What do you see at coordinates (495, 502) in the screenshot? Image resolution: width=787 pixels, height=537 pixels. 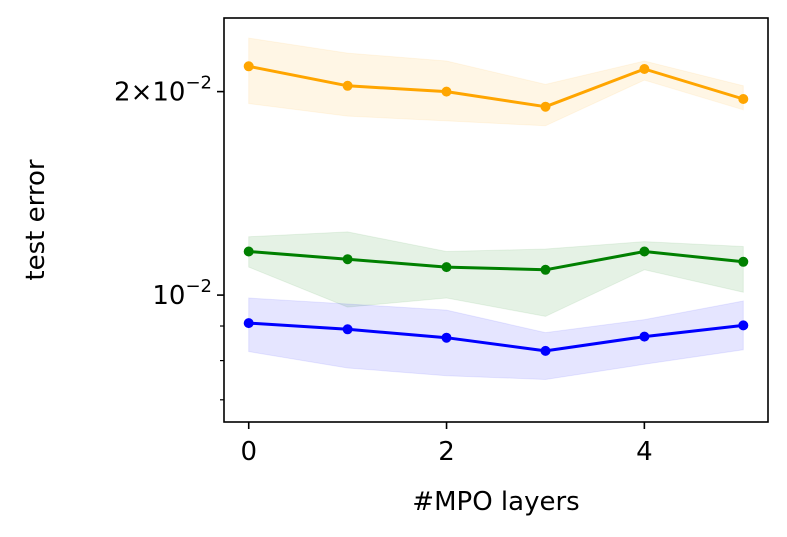 I see `x-axis-label: #MPO layers` at bounding box center [495, 502].